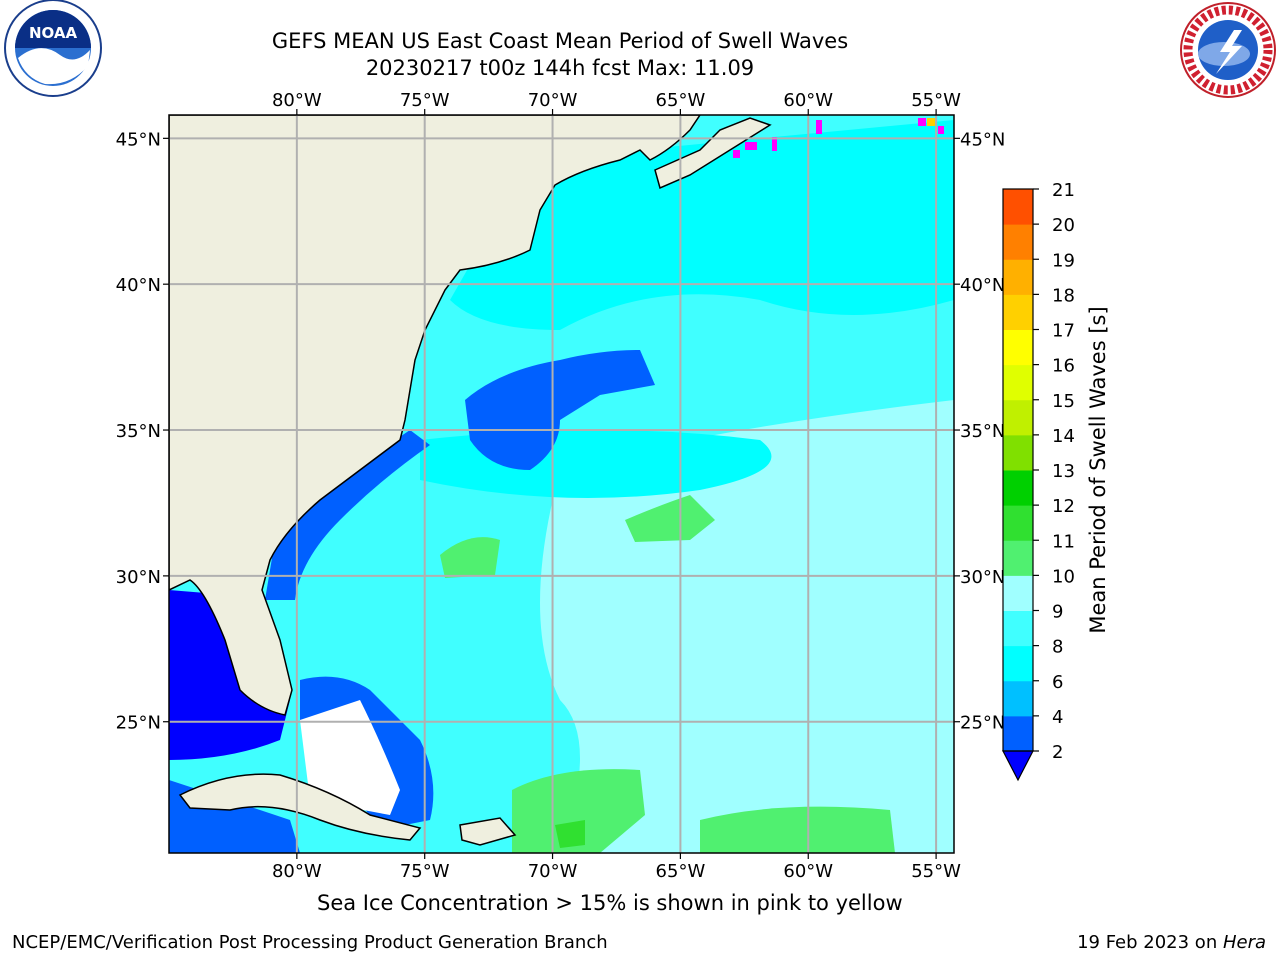  I want to click on lat-label-right: 40°N, so click(982, 285).